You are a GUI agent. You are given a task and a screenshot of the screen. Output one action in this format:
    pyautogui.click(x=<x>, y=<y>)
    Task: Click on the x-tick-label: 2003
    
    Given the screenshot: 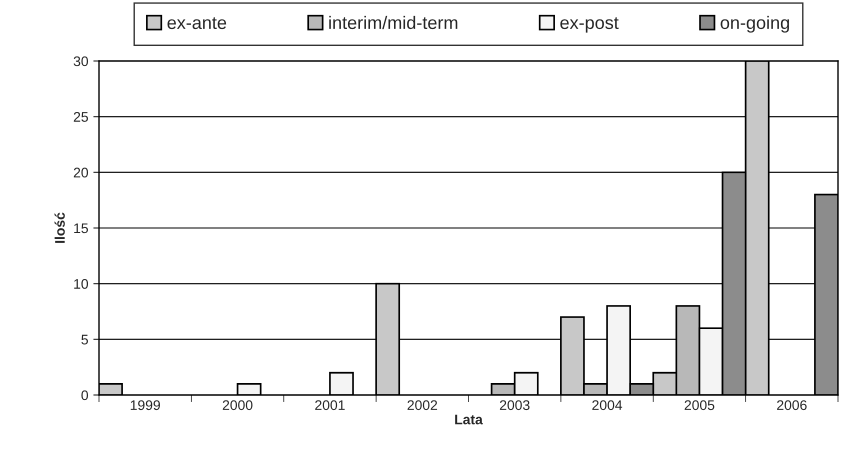 What is the action you would take?
    pyautogui.click(x=515, y=405)
    